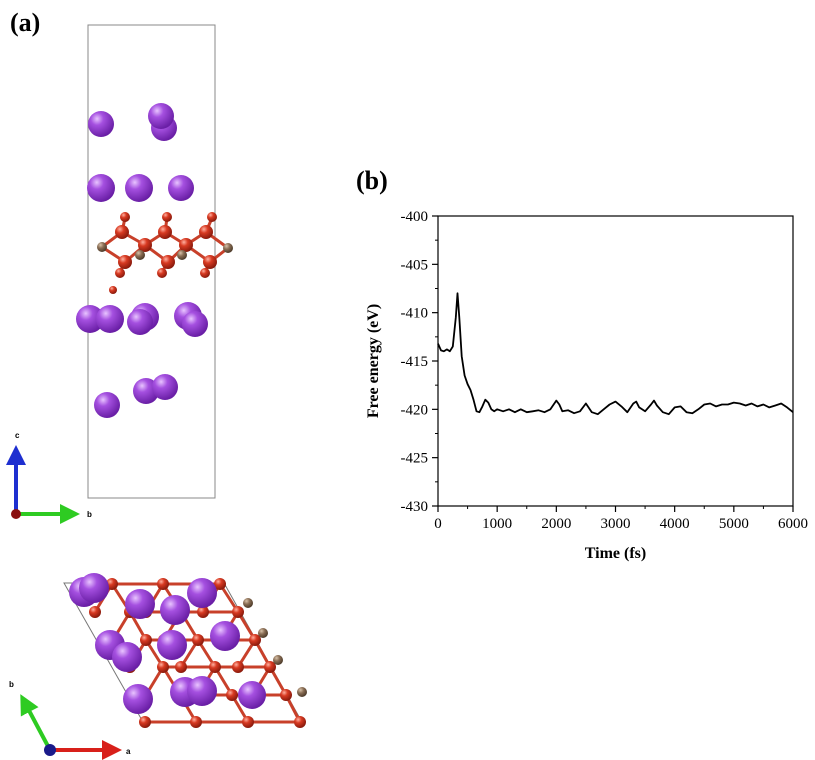 This screenshot has width=815, height=760. Describe the element at coordinates (89, 514) in the screenshot. I see `axis-letter-b: b` at that location.